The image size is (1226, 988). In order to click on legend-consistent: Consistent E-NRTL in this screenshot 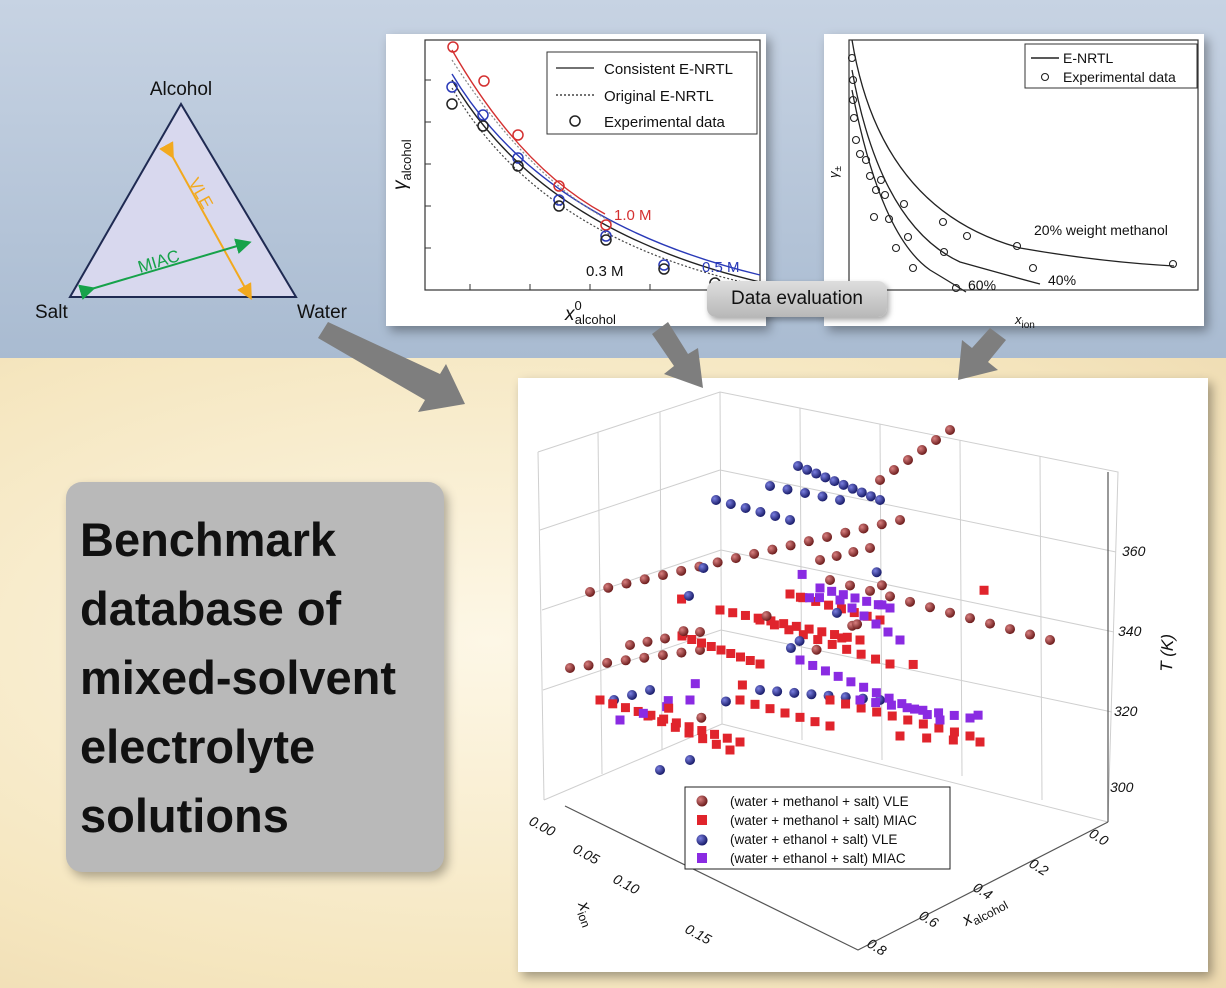, I will do `click(668, 69)`.